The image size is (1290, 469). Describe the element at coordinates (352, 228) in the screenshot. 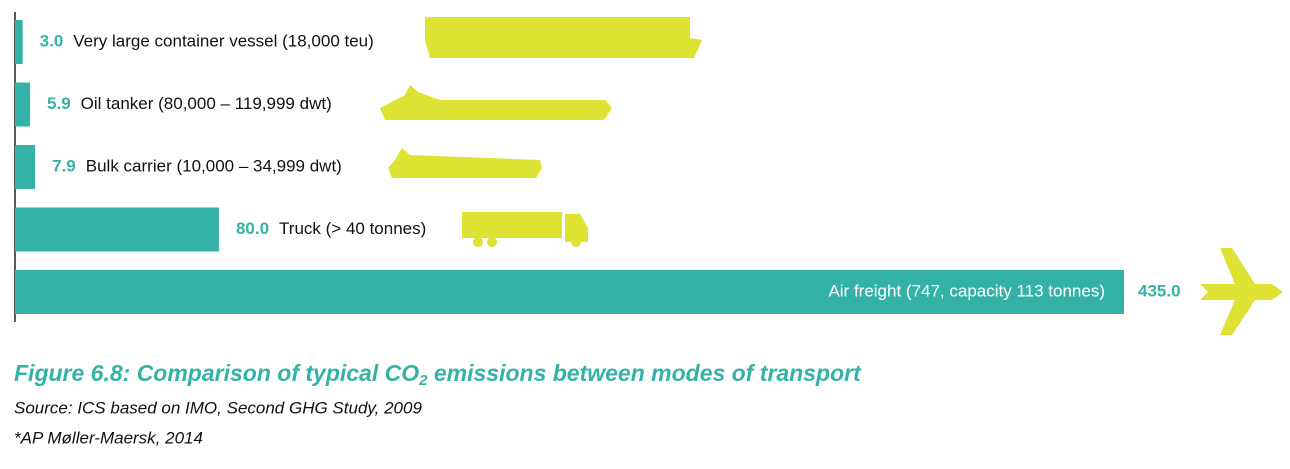

I see `category-label: Truck (> 40 tonnes)` at that location.